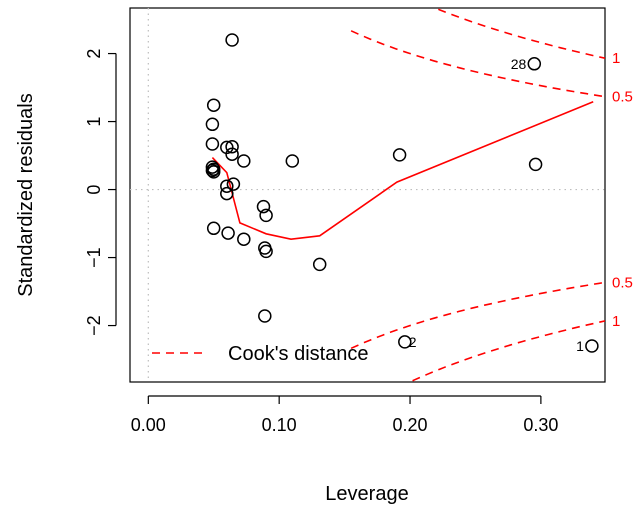  I want to click on legend-label-cooks-distance: Cook's distance, so click(298, 354).